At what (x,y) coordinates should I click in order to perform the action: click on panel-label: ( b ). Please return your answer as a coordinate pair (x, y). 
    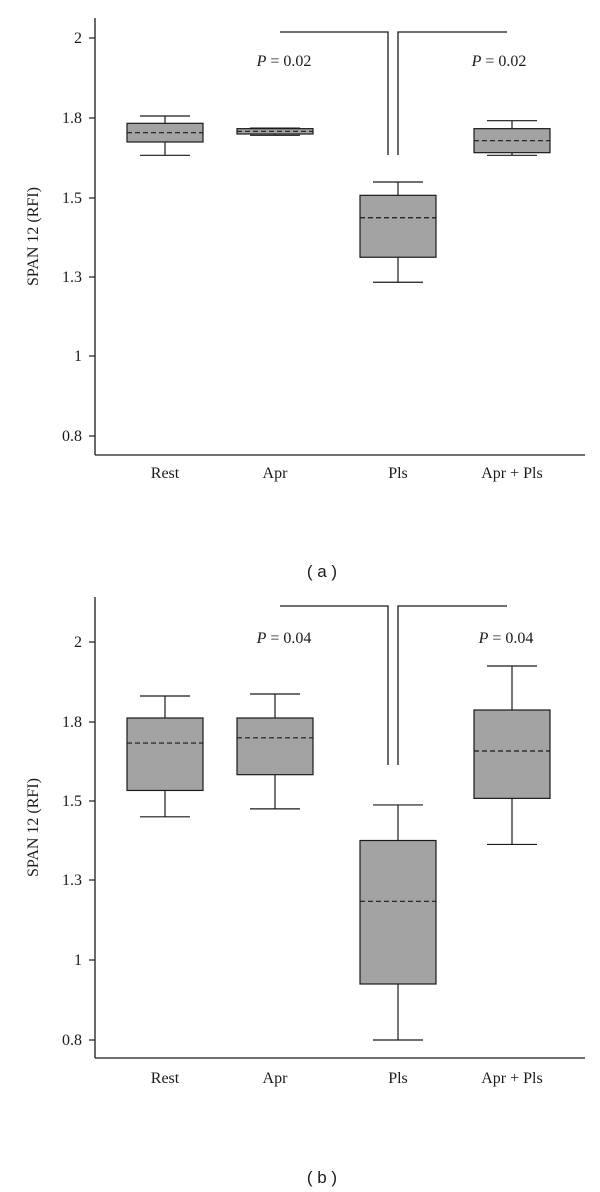
    Looking at the image, I should click on (322, 1177).